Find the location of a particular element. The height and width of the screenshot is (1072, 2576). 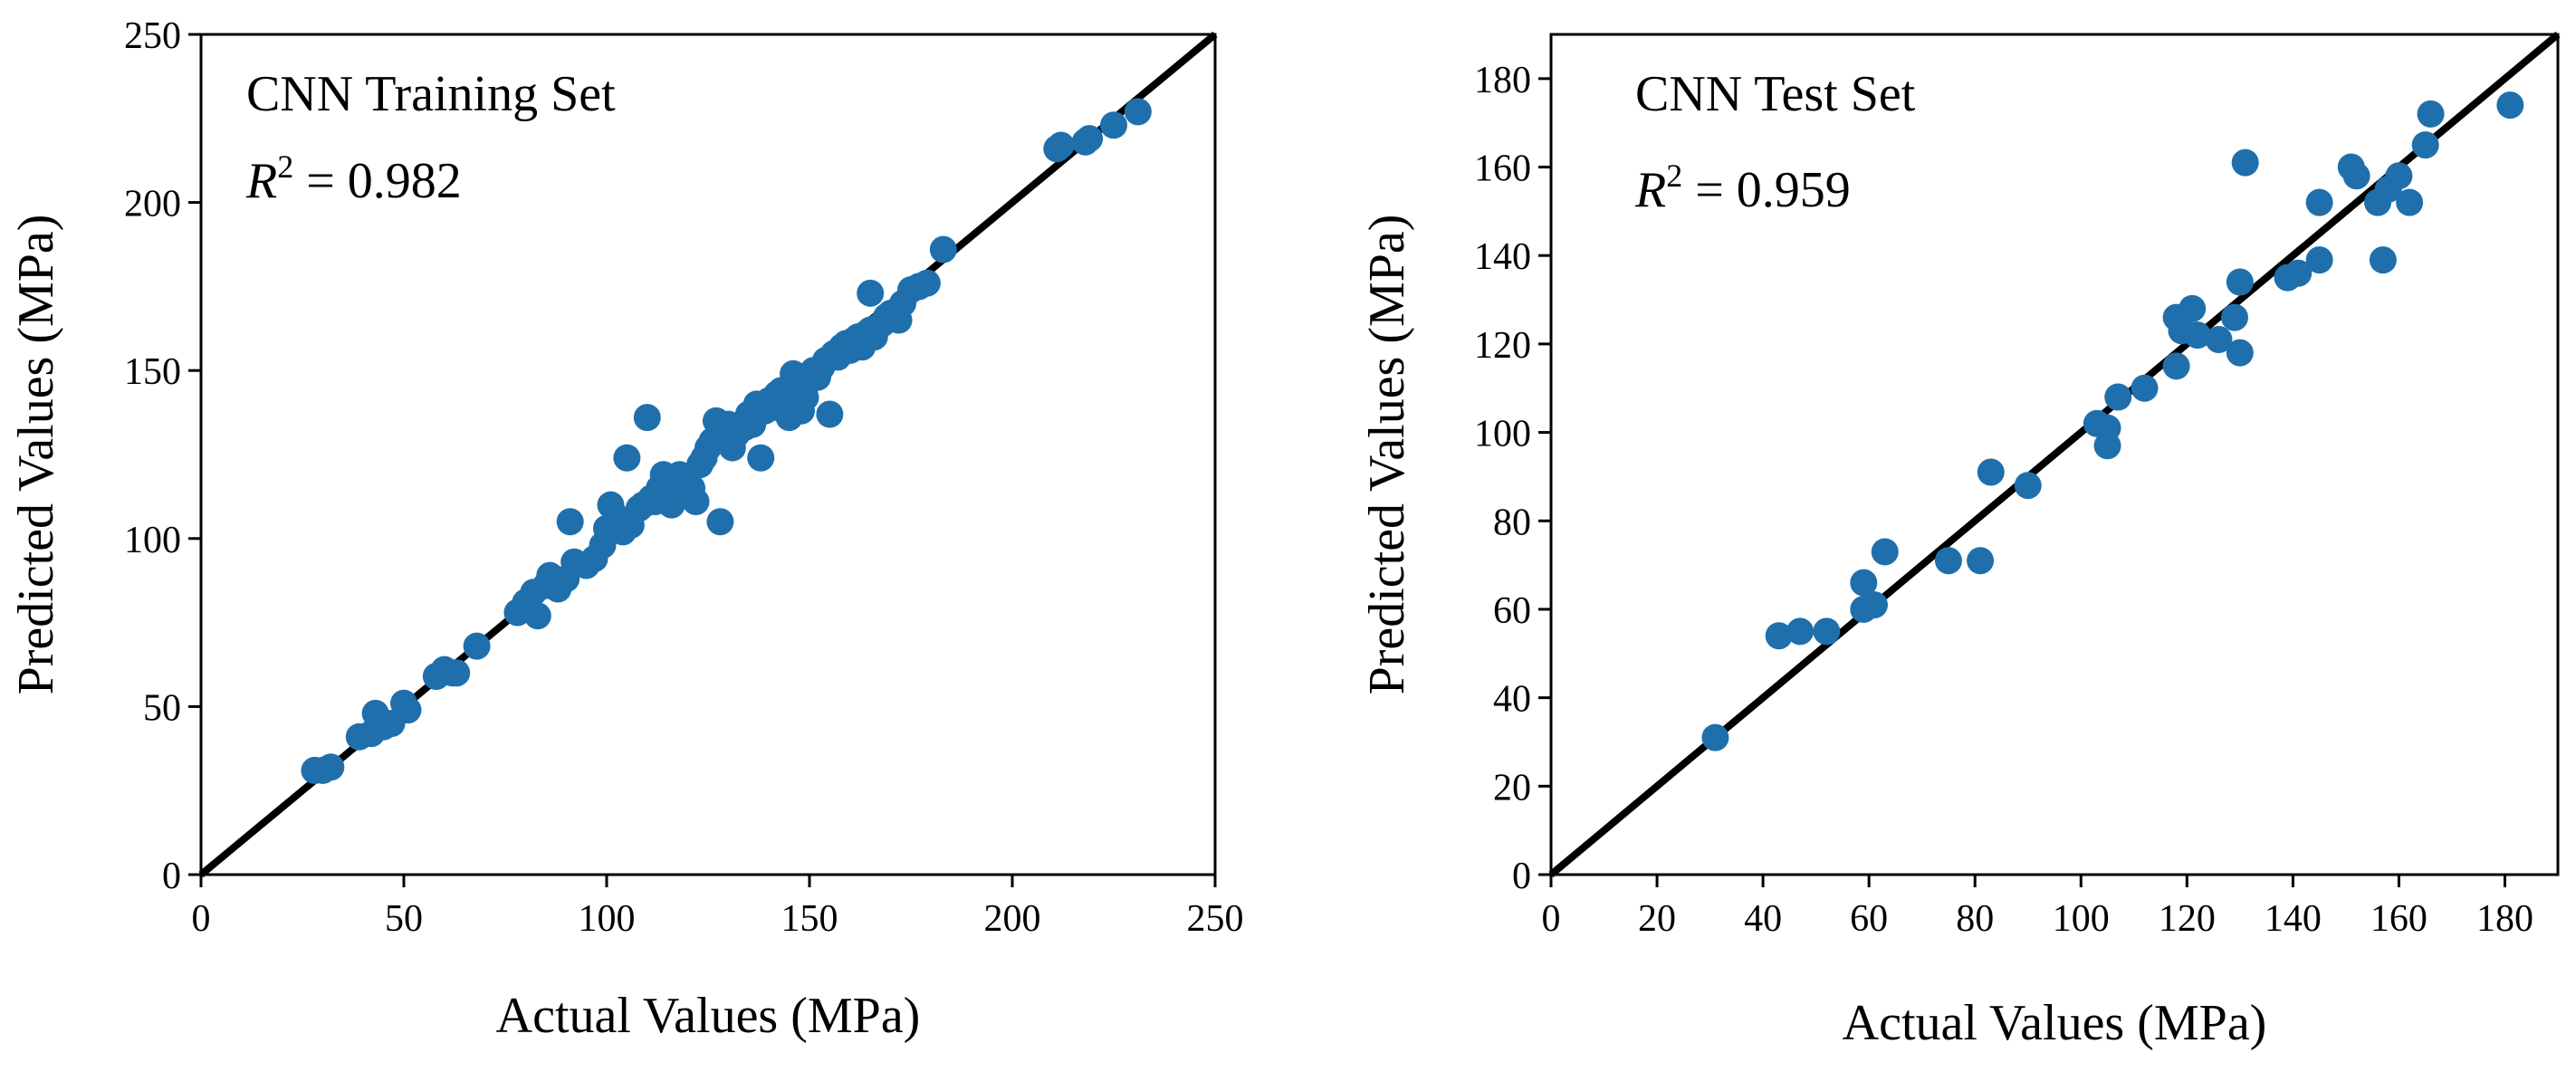

x-tick-label: 20 is located at coordinates (1657, 919).